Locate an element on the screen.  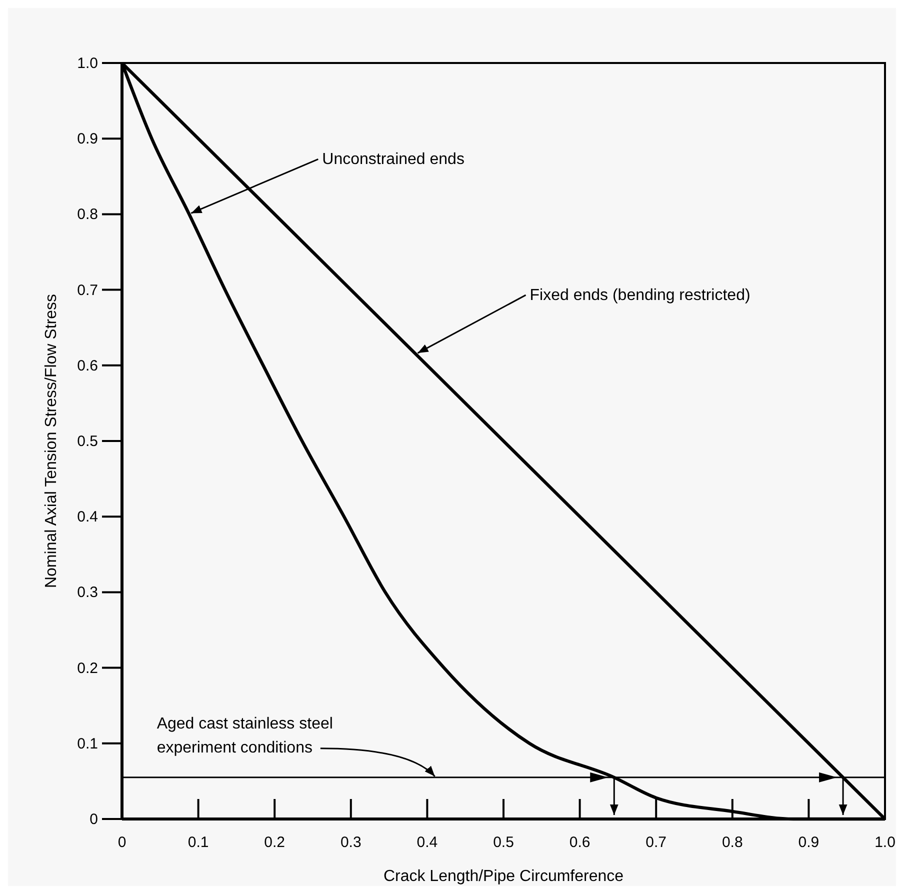
annotation: Unconstrained ends is located at coordinates (393, 159).